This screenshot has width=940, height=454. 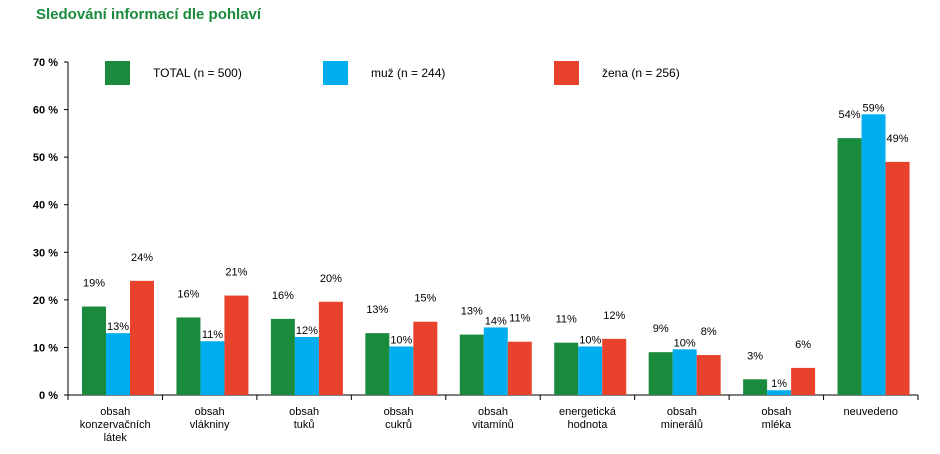 I want to click on data-label: 3%, so click(x=755, y=356).